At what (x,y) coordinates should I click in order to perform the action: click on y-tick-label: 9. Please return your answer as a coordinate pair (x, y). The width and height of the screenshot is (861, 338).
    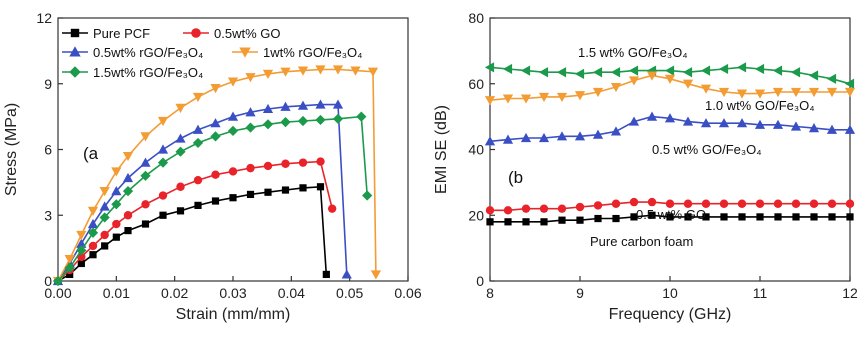
    Looking at the image, I should click on (48, 84).